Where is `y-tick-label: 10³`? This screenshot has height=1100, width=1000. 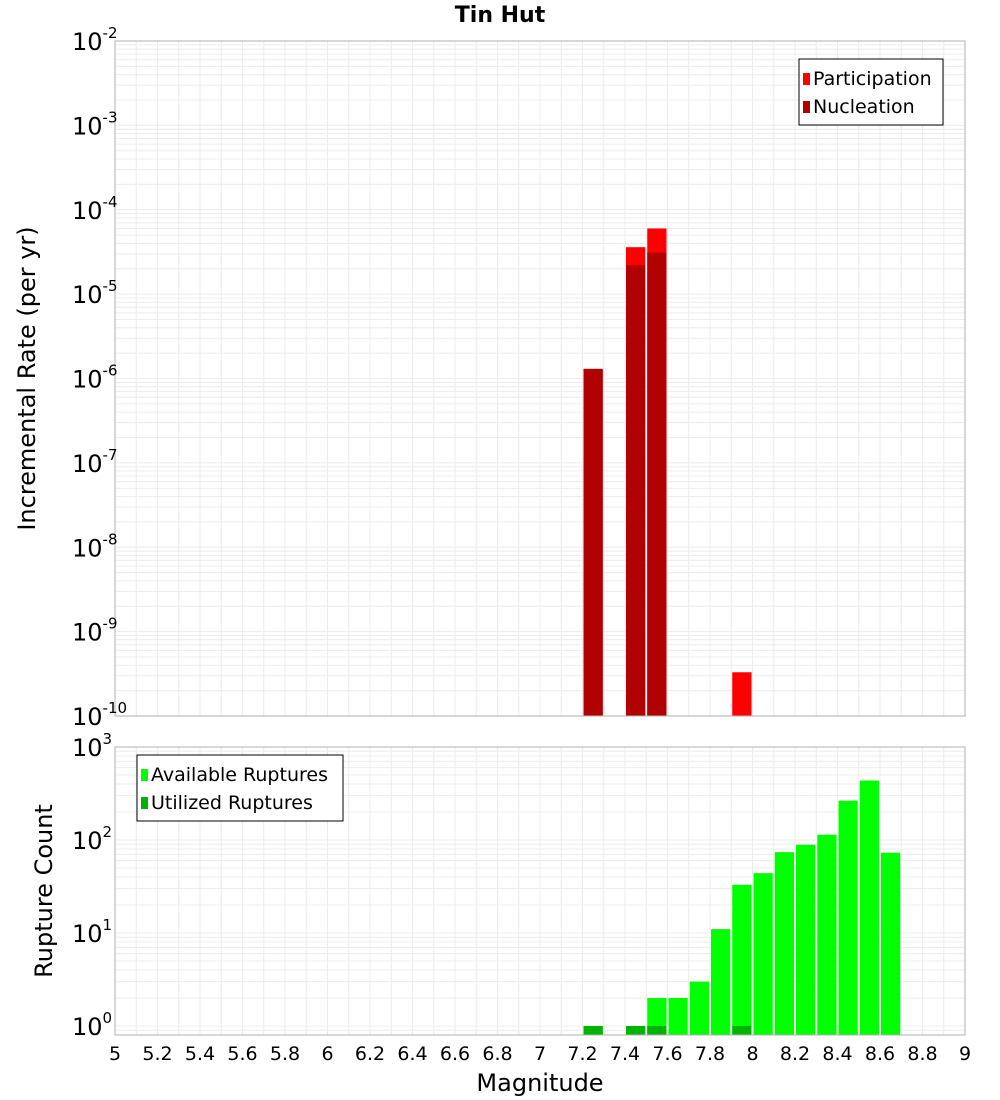
y-tick-label: 10³ is located at coordinates (92, 746).